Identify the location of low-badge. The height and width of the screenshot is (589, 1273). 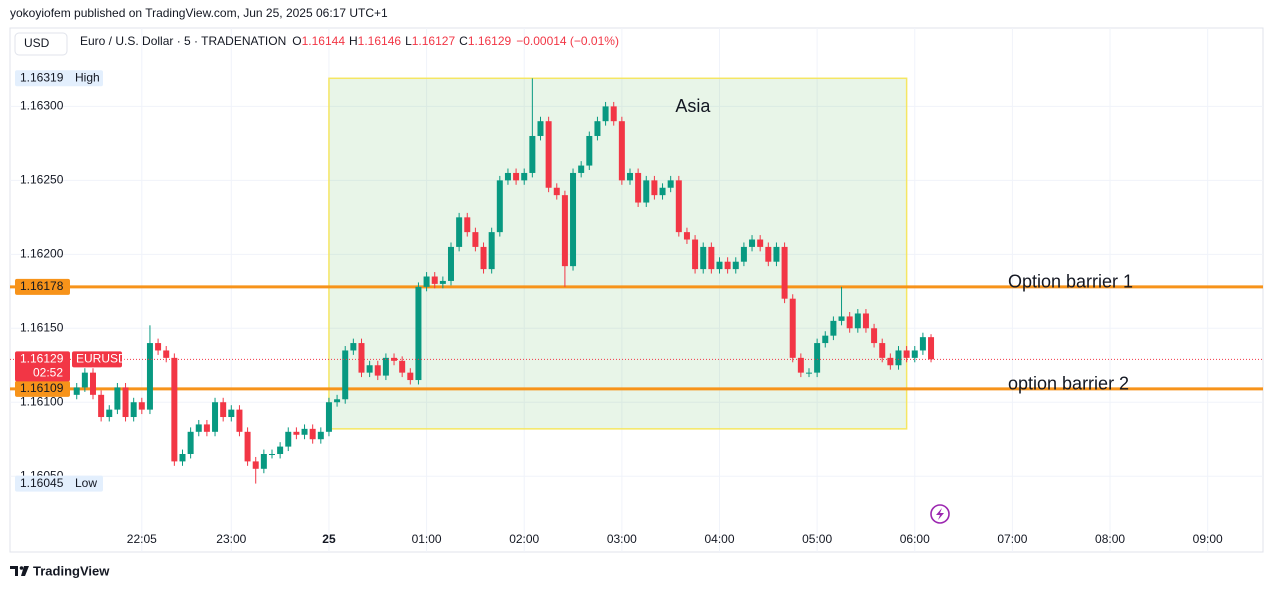
(59, 483).